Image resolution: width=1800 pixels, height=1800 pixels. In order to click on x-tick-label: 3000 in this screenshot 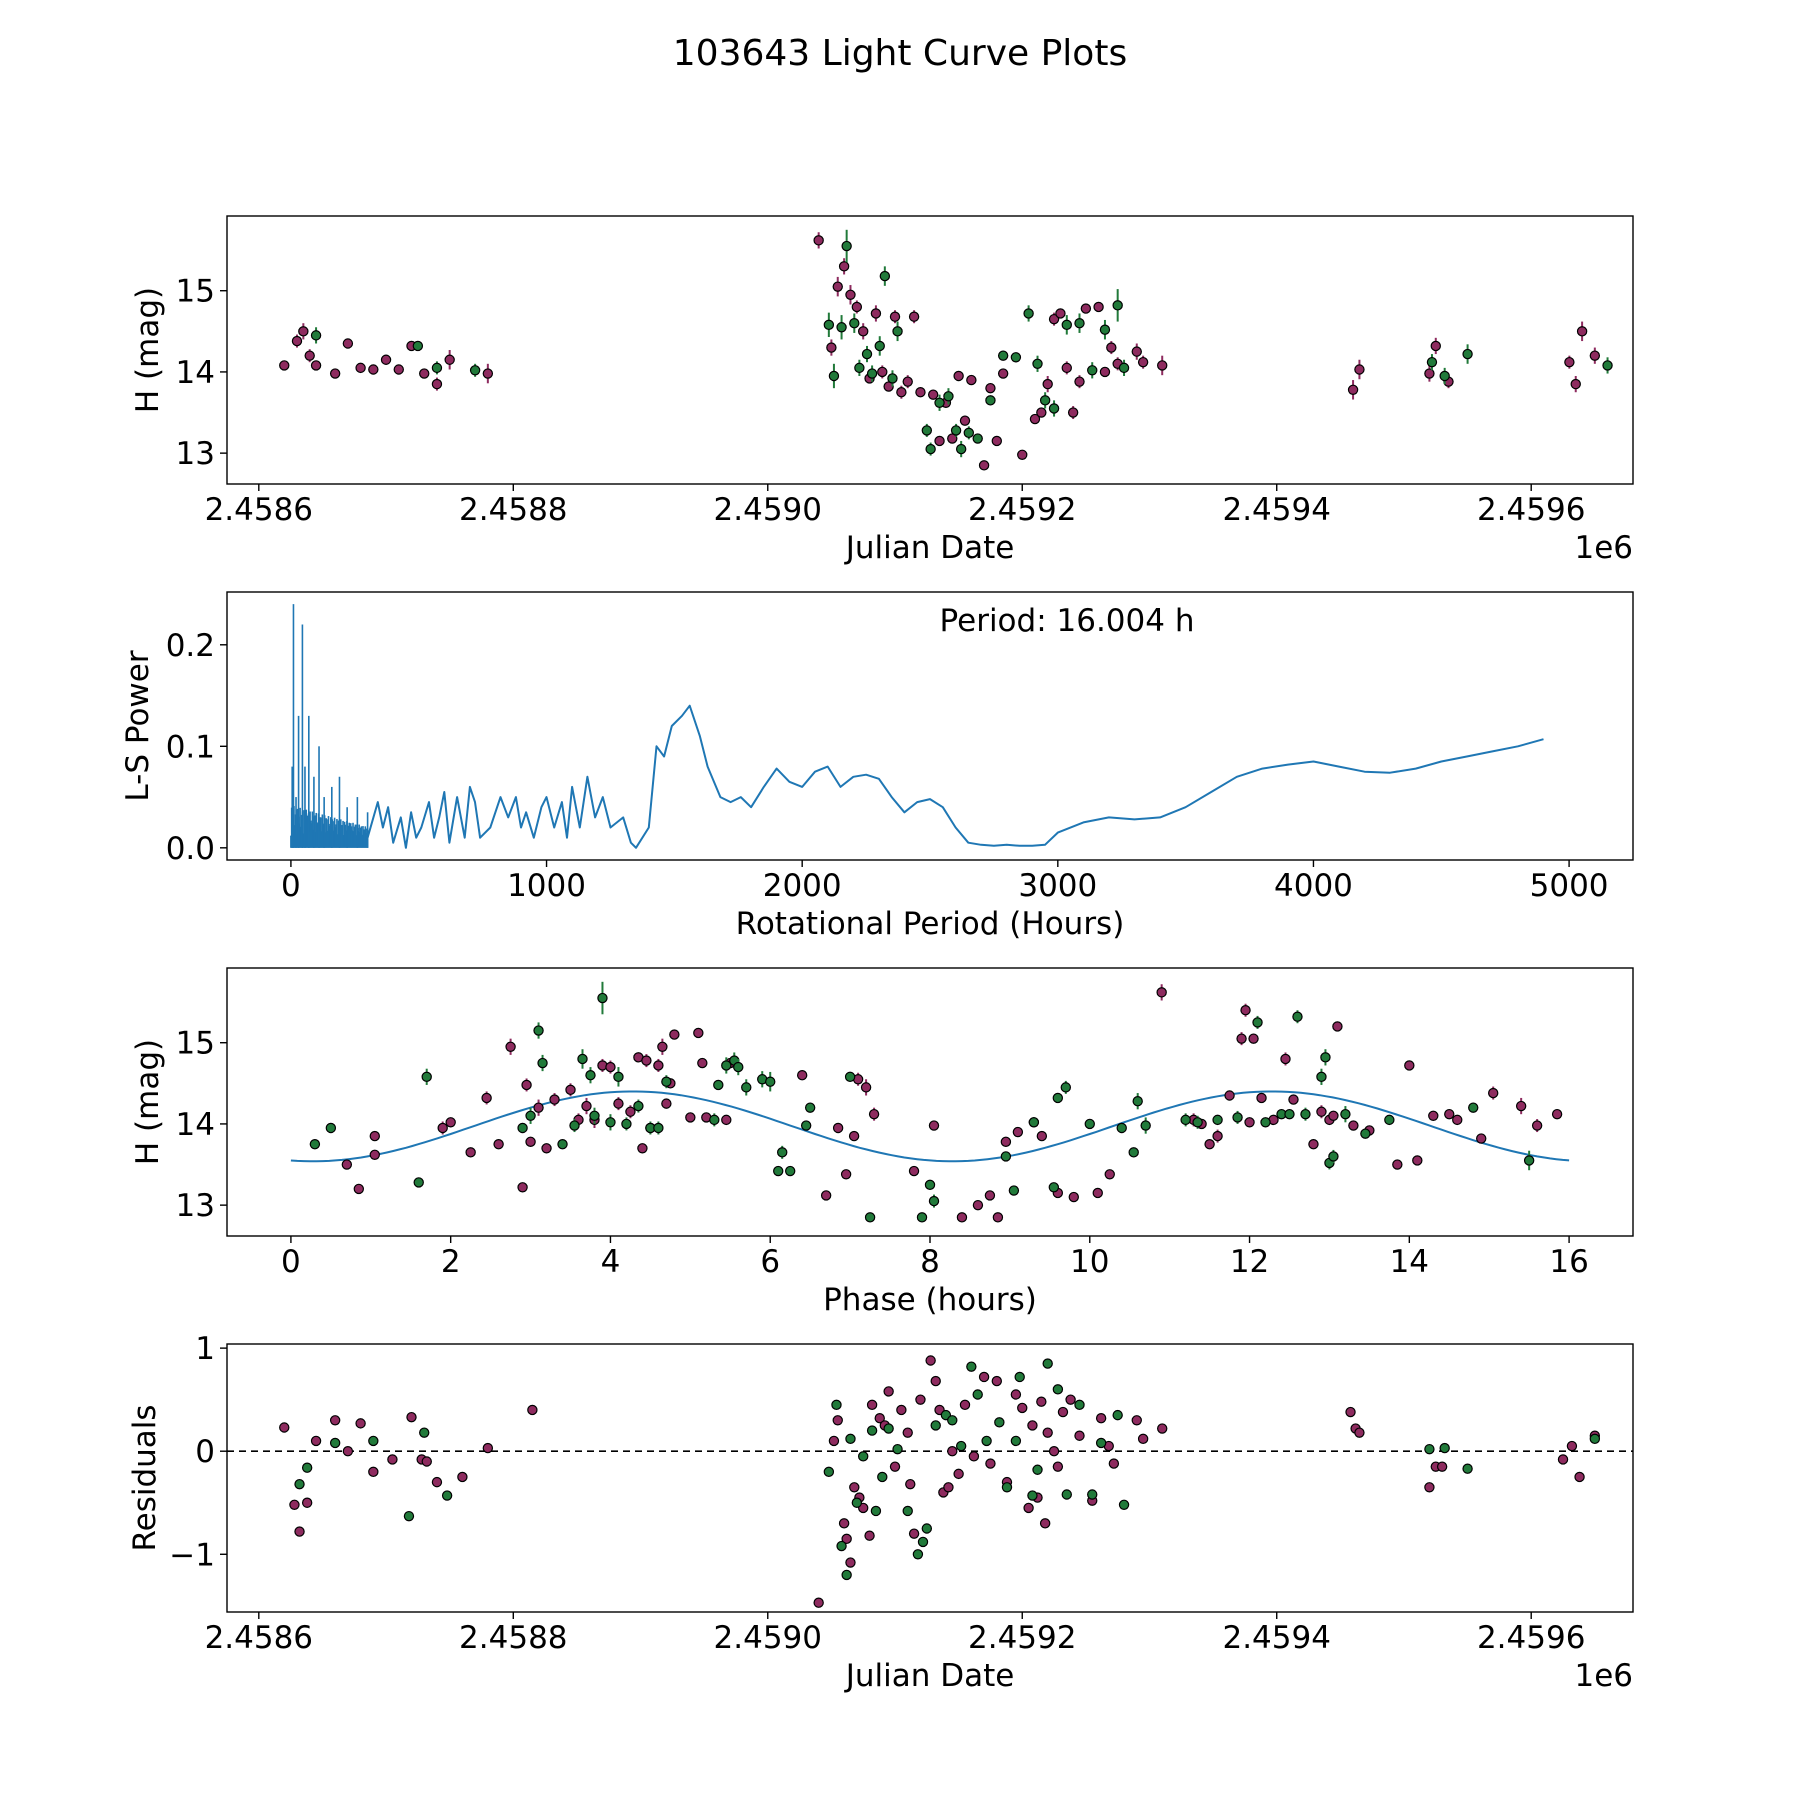, I will do `click(1057, 886)`.